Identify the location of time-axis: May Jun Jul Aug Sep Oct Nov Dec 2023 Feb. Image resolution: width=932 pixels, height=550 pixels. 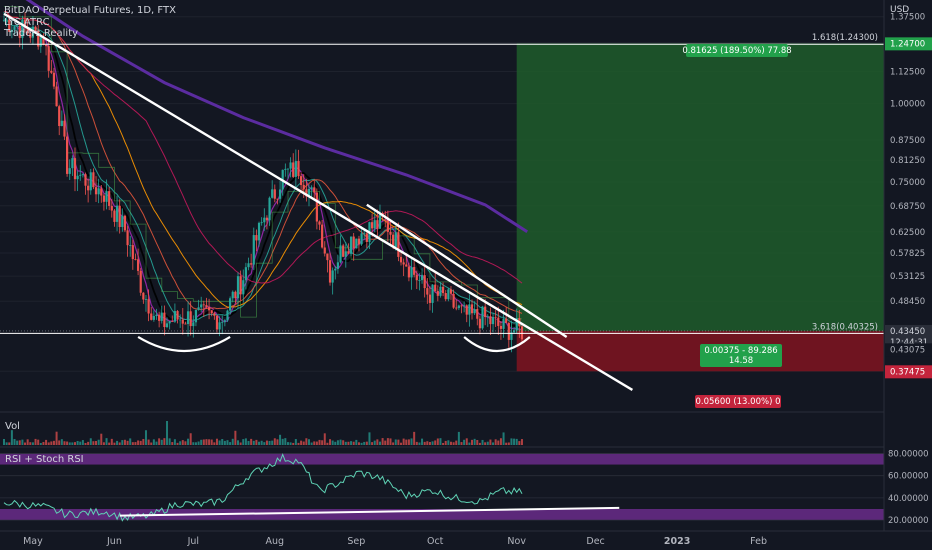
(395, 541).